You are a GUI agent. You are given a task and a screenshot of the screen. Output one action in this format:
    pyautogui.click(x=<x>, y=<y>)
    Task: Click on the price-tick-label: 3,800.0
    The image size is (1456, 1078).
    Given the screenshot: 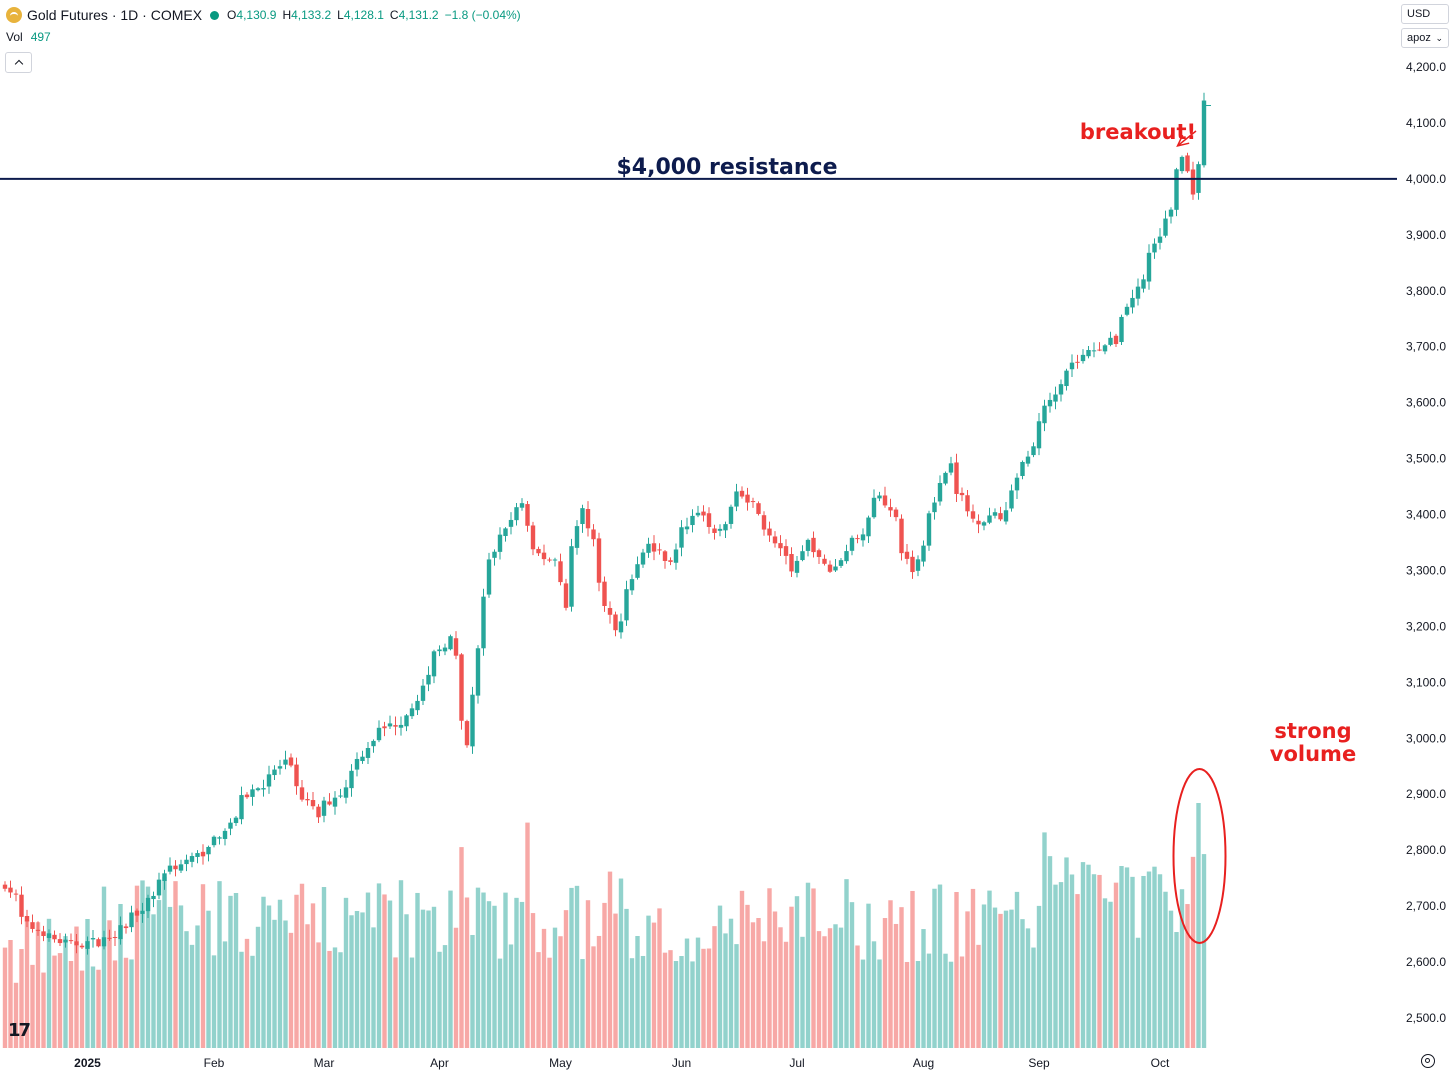 What is the action you would take?
    pyautogui.click(x=1426, y=291)
    